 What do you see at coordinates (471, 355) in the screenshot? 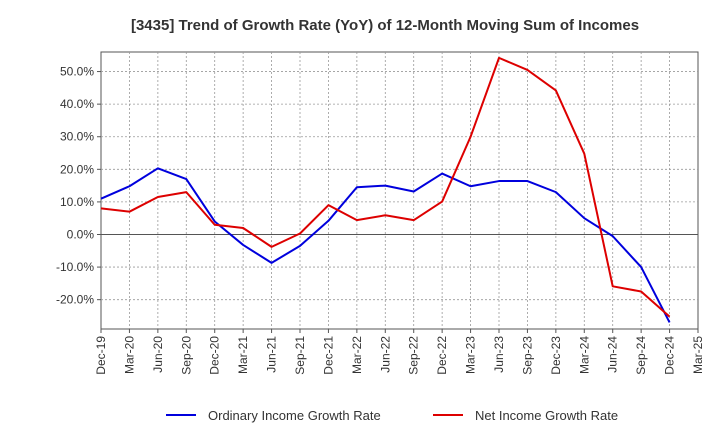
I see `x-tick-label: Mar-23` at bounding box center [471, 355].